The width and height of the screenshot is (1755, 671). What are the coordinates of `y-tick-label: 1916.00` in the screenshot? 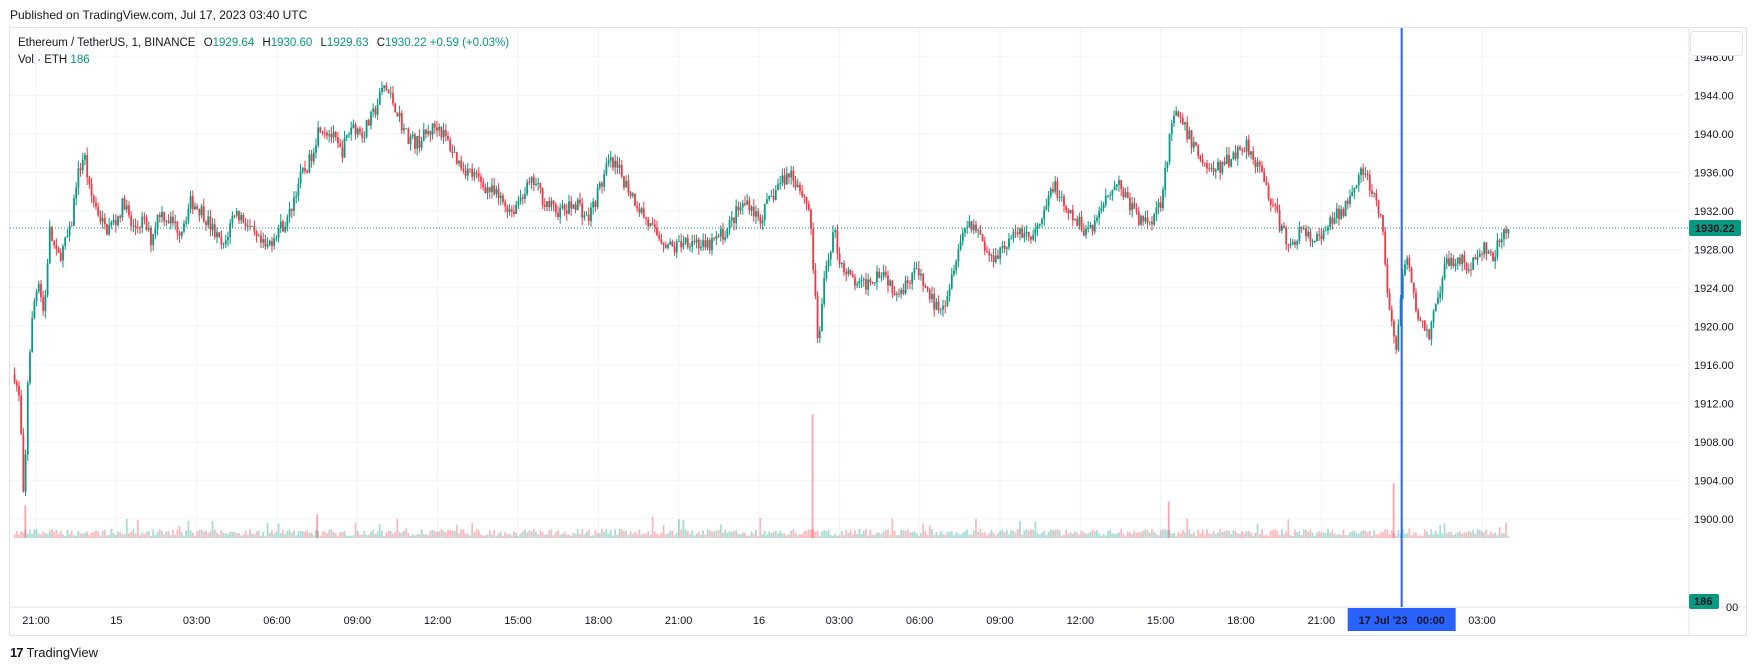 It's located at (1714, 366).